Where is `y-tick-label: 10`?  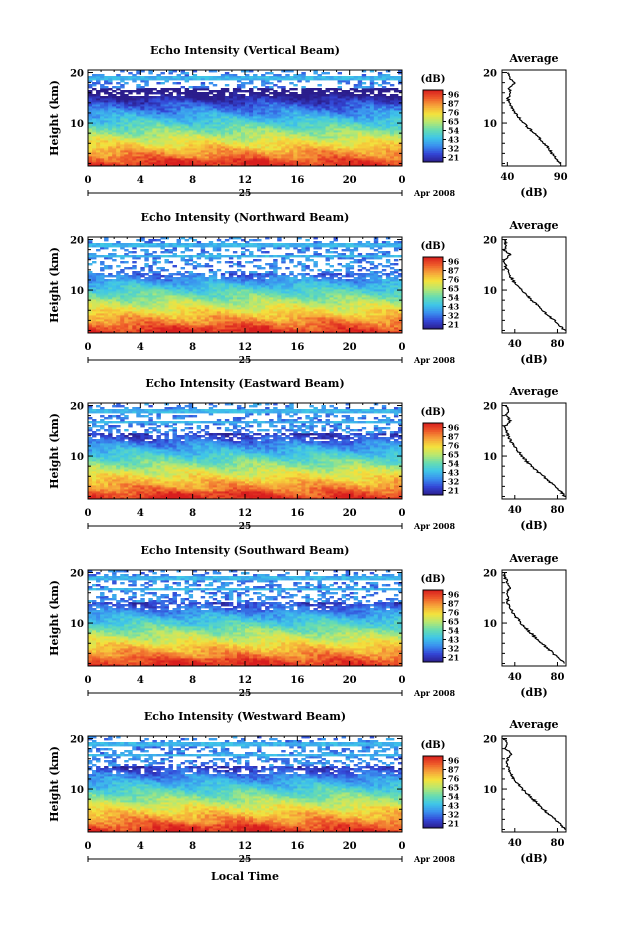 y-tick-label: 10 is located at coordinates (77, 124).